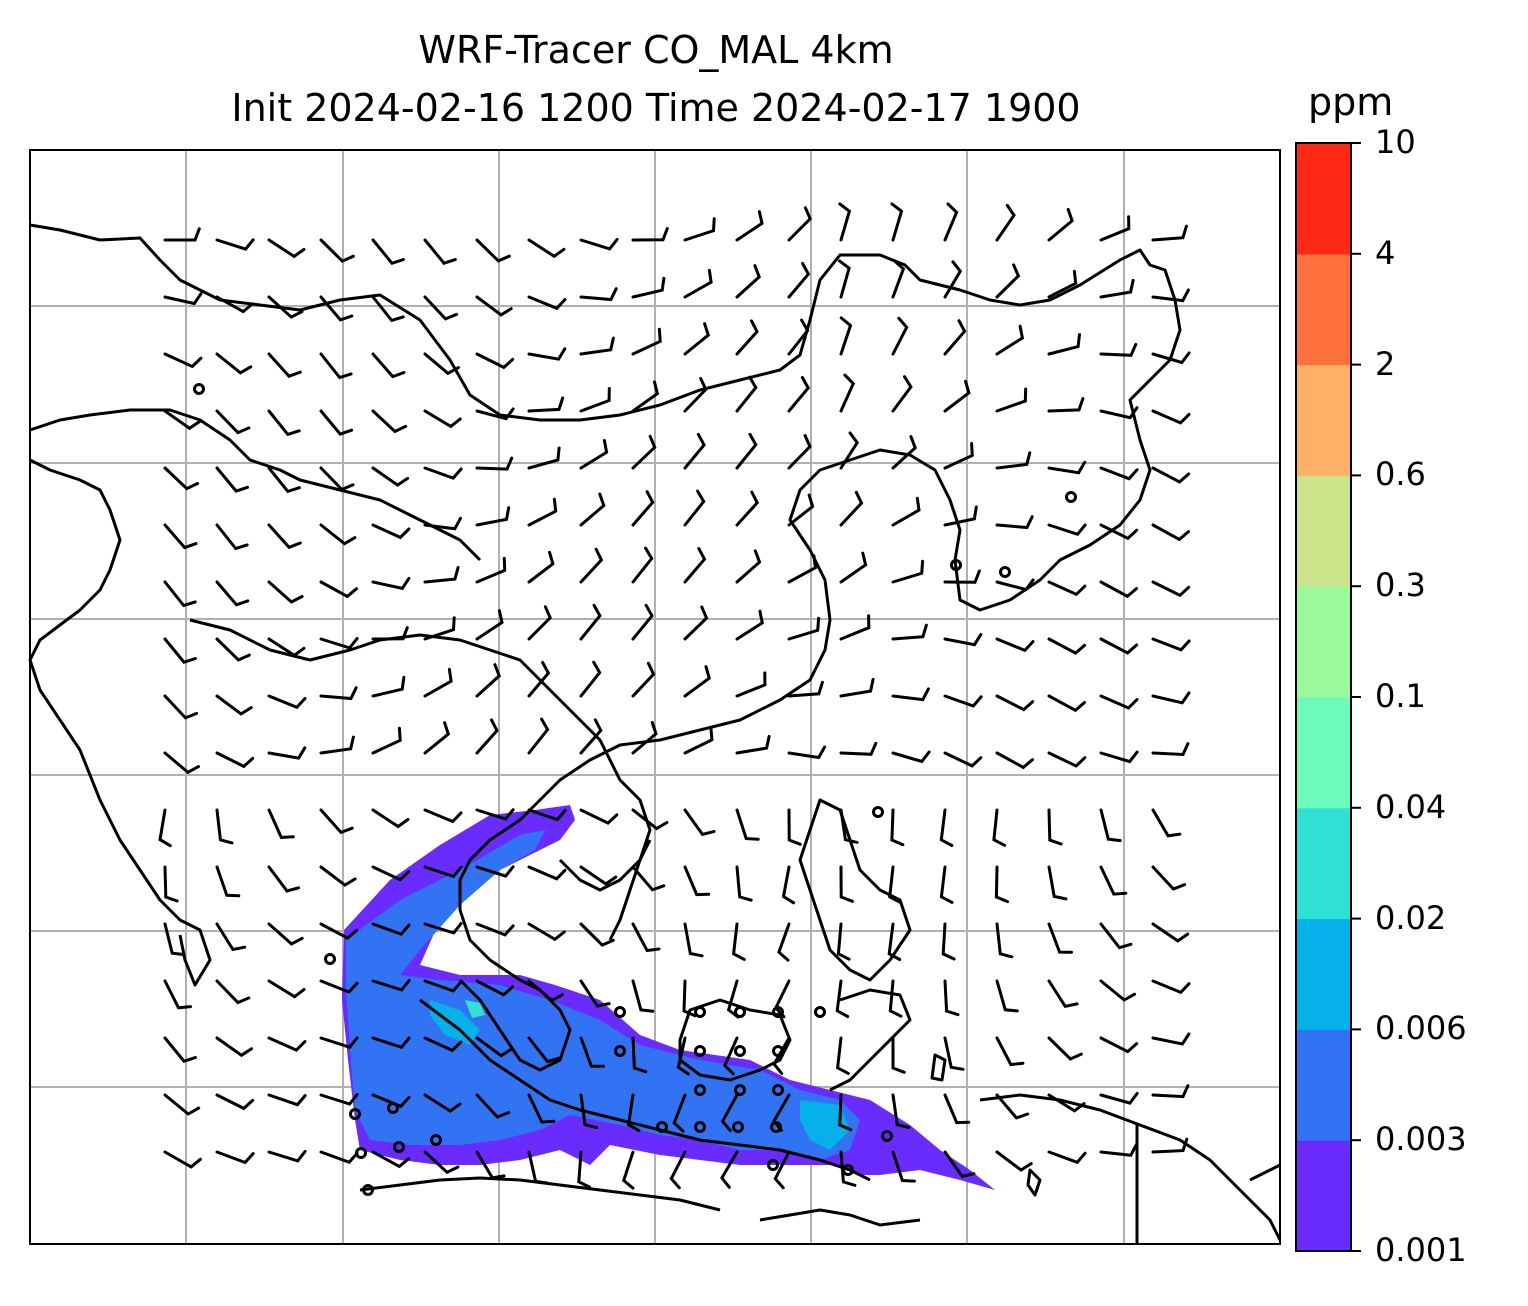 This screenshot has height=1306, width=1528. What do you see at coordinates (1351, 102) in the screenshot?
I see `colorbar-unit: ppm` at bounding box center [1351, 102].